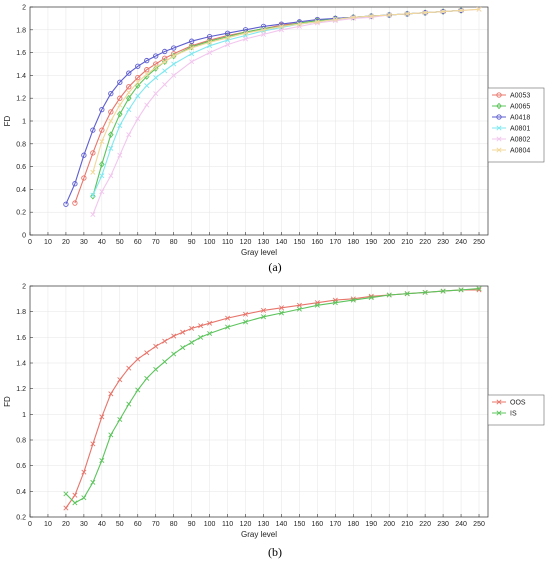  Describe the element at coordinates (499, 128) in the screenshot. I see `chart1-legend-marker-a0801` at that location.